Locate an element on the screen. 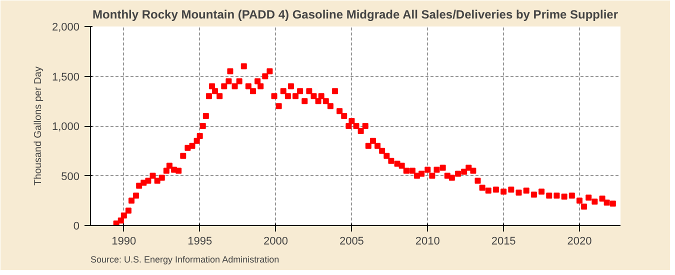 Image resolution: width=675 pixels, height=275 pixels. x-tick-label: 1995 is located at coordinates (200, 242).